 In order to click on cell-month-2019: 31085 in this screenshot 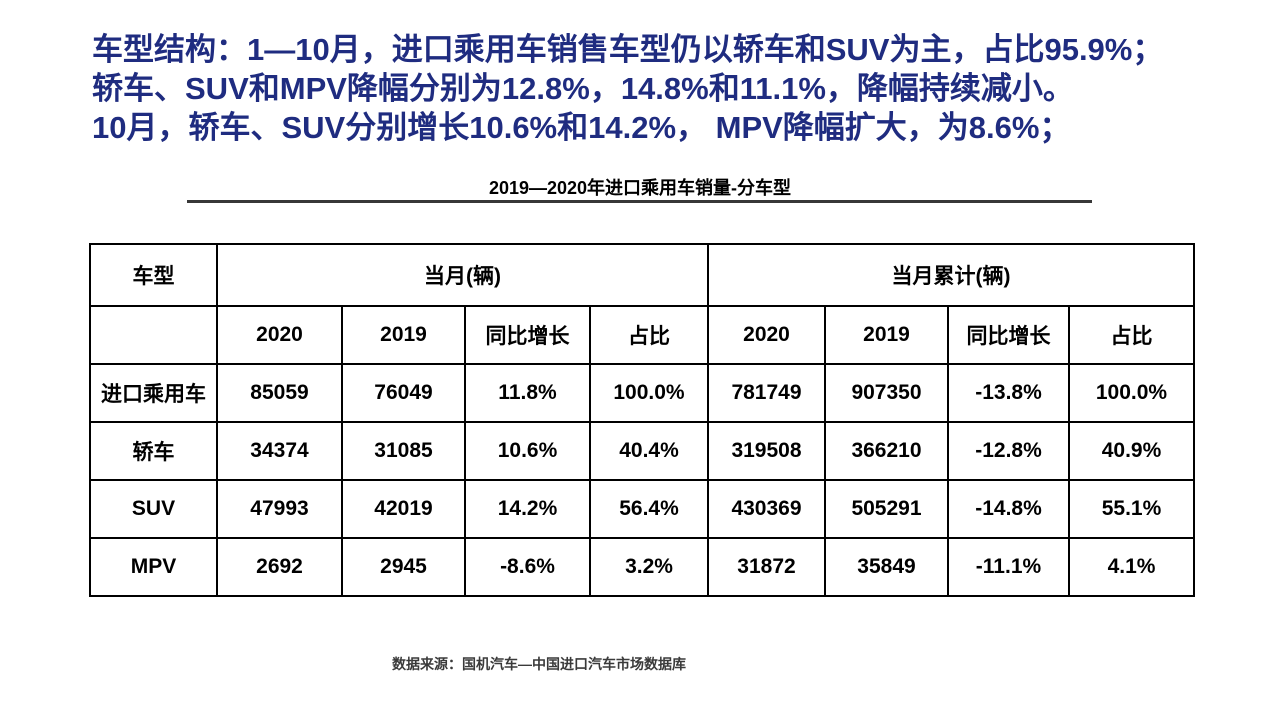, I will do `click(403, 451)`.